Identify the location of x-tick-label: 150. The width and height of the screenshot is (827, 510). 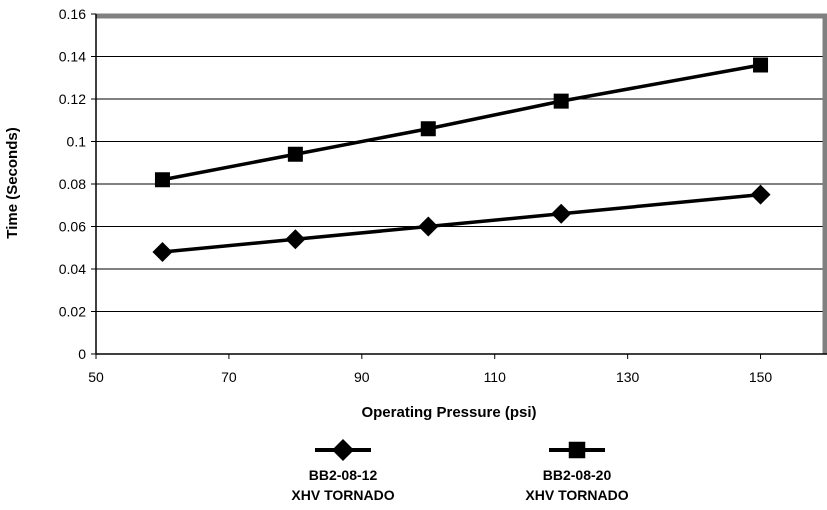
(761, 377).